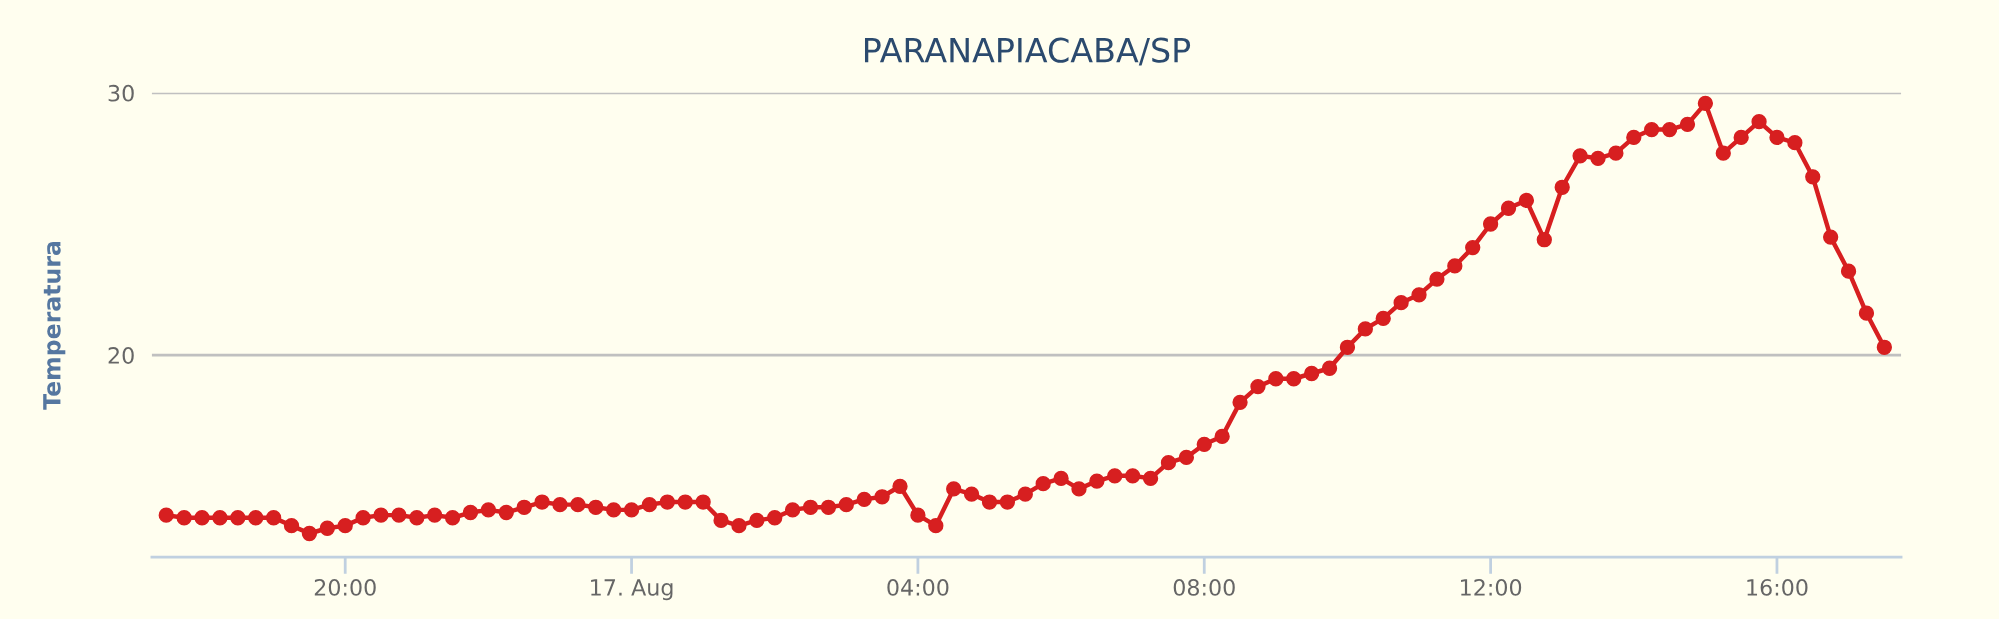  I want to click on x-tick-label: 08:00, so click(1204, 587).